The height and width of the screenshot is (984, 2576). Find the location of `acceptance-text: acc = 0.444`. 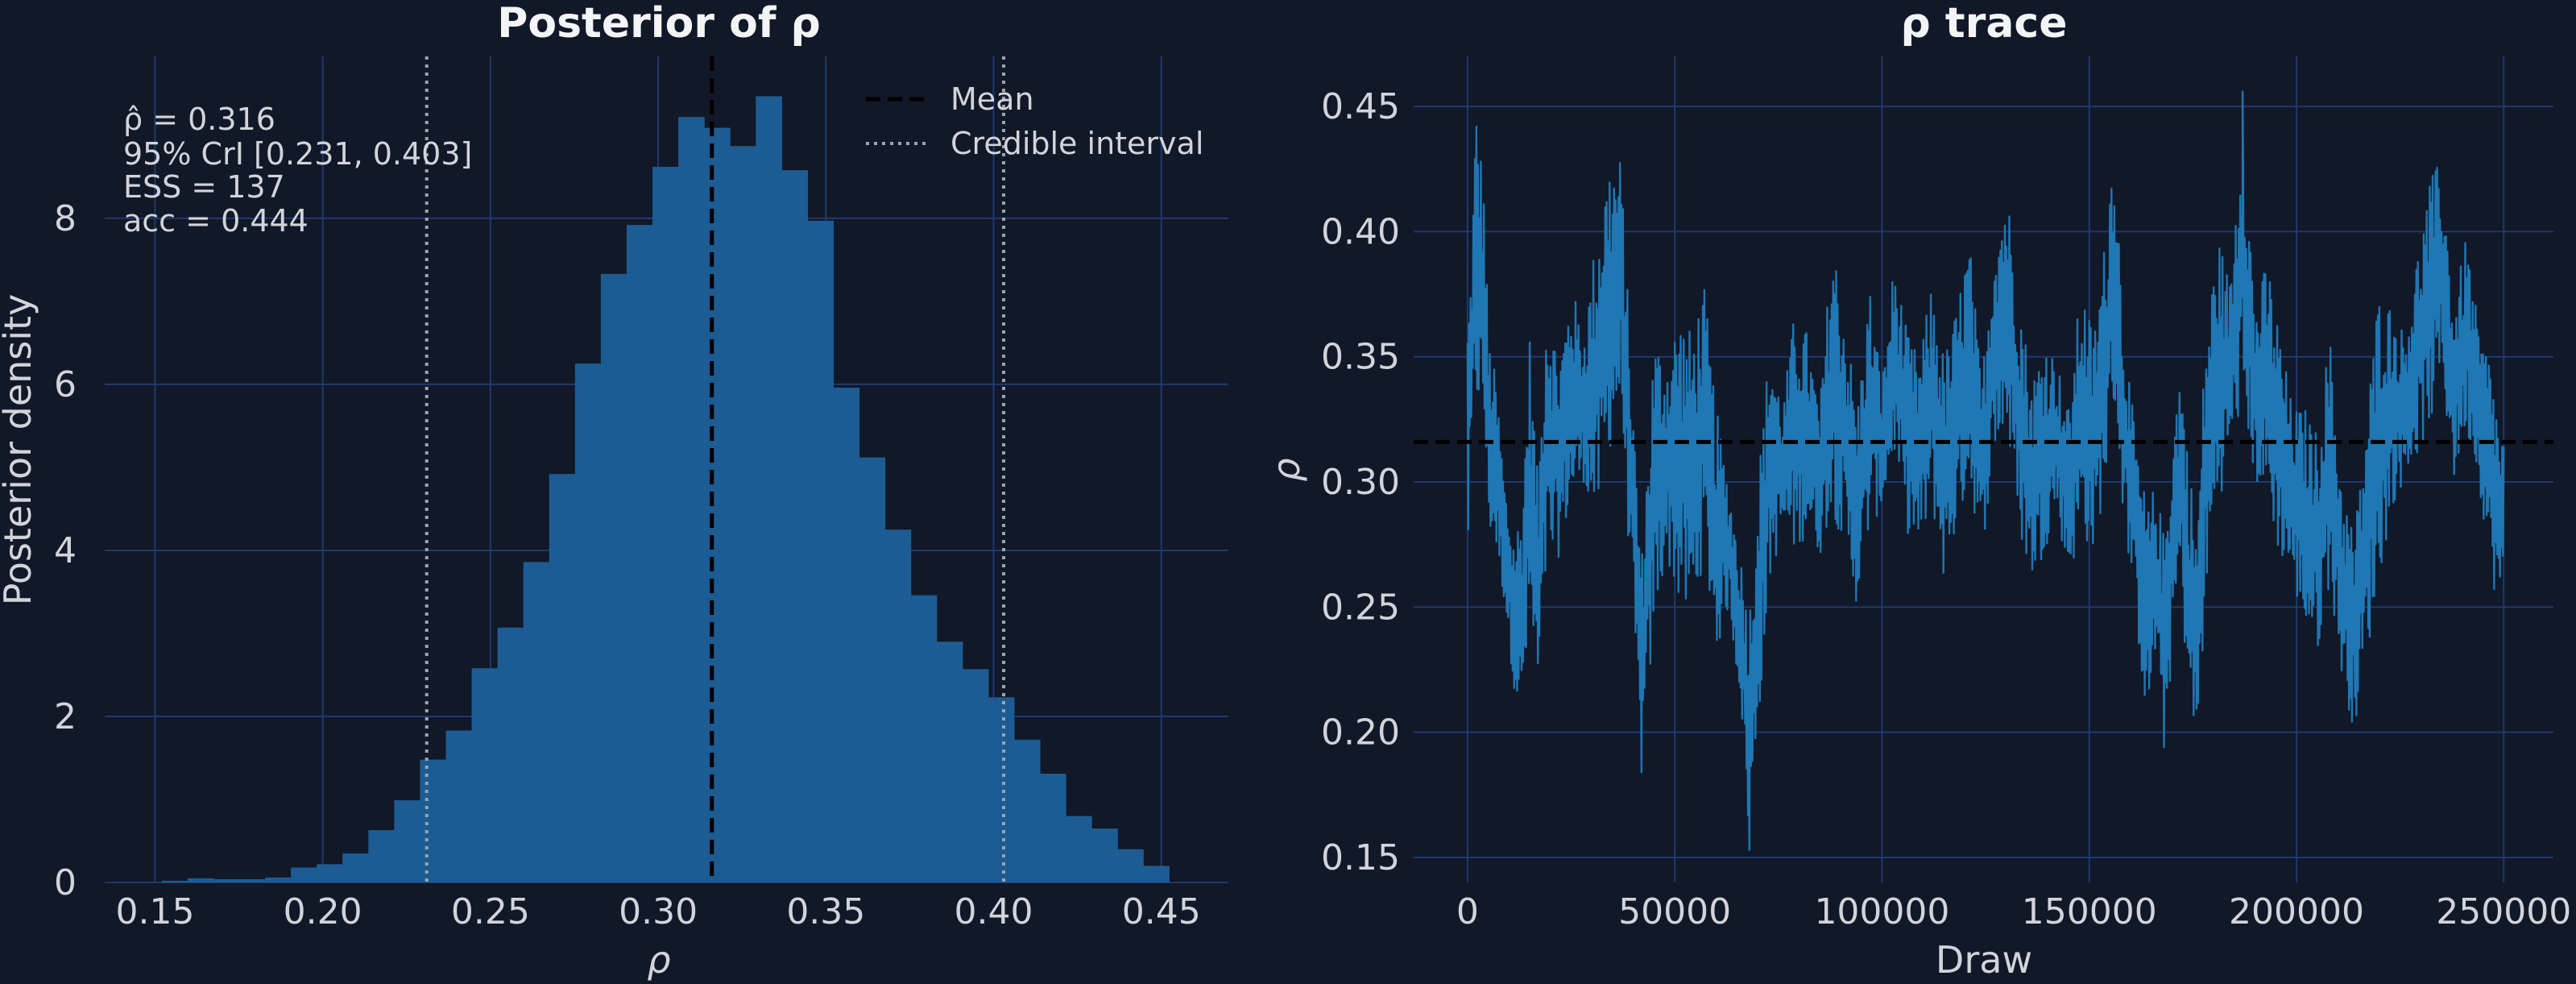

acceptance-text: acc = 0.444 is located at coordinates (216, 221).